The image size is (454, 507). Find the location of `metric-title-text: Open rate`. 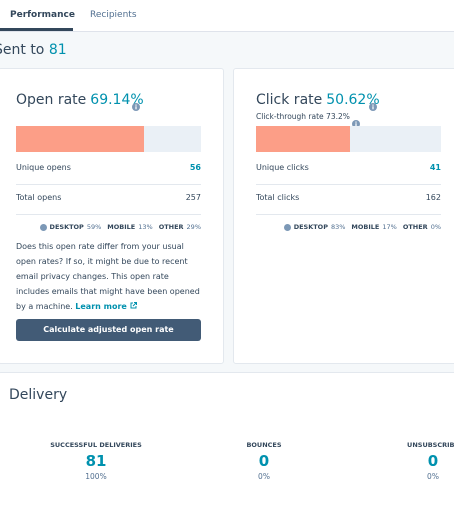

metric-title-text: Open rate is located at coordinates (51, 100).